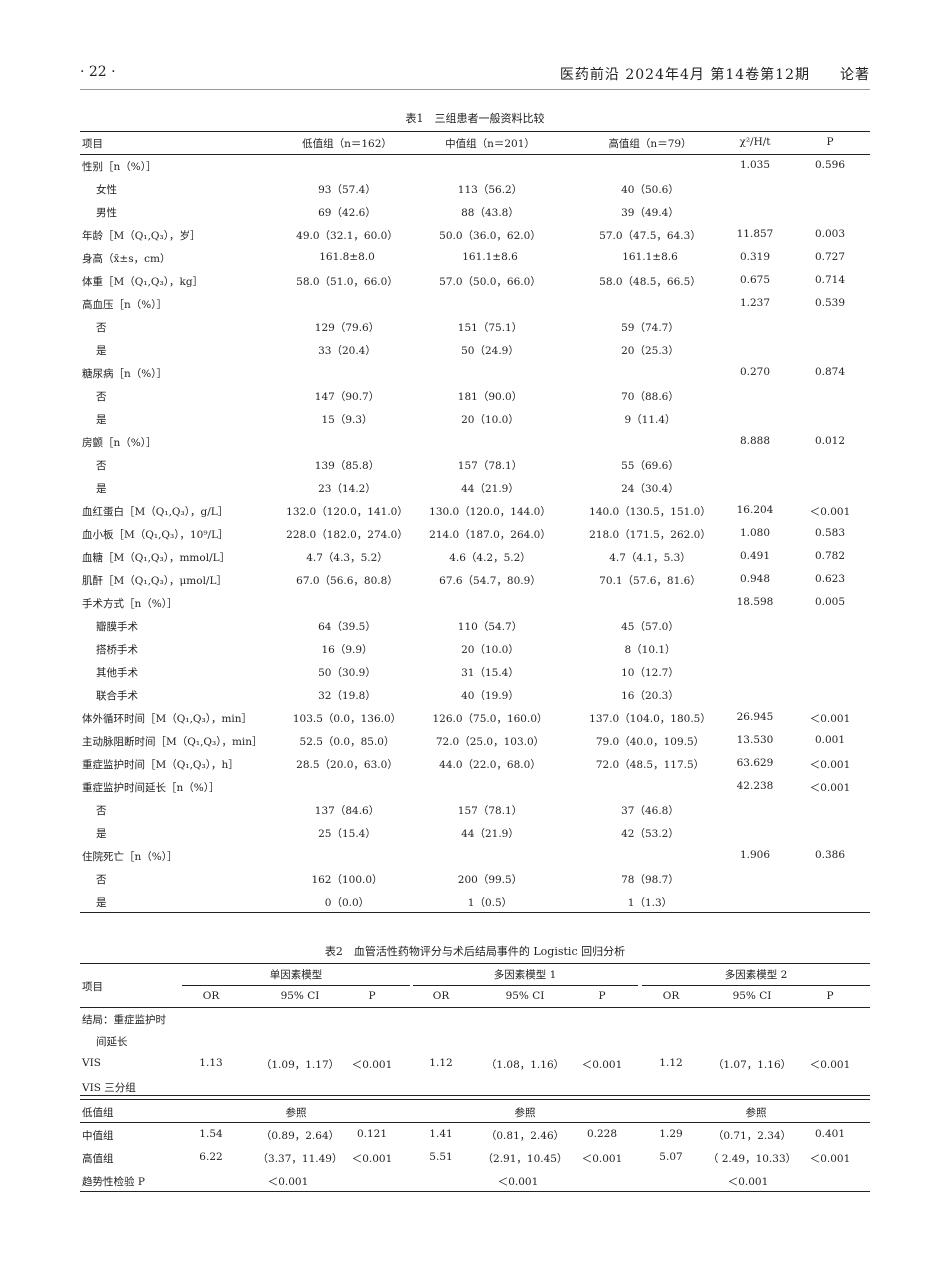 Image resolution: width=950 pixels, height=1280 pixels. What do you see at coordinates (300, 1136) in the screenshot?
I see `table-cell: （0.89，2.64）` at bounding box center [300, 1136].